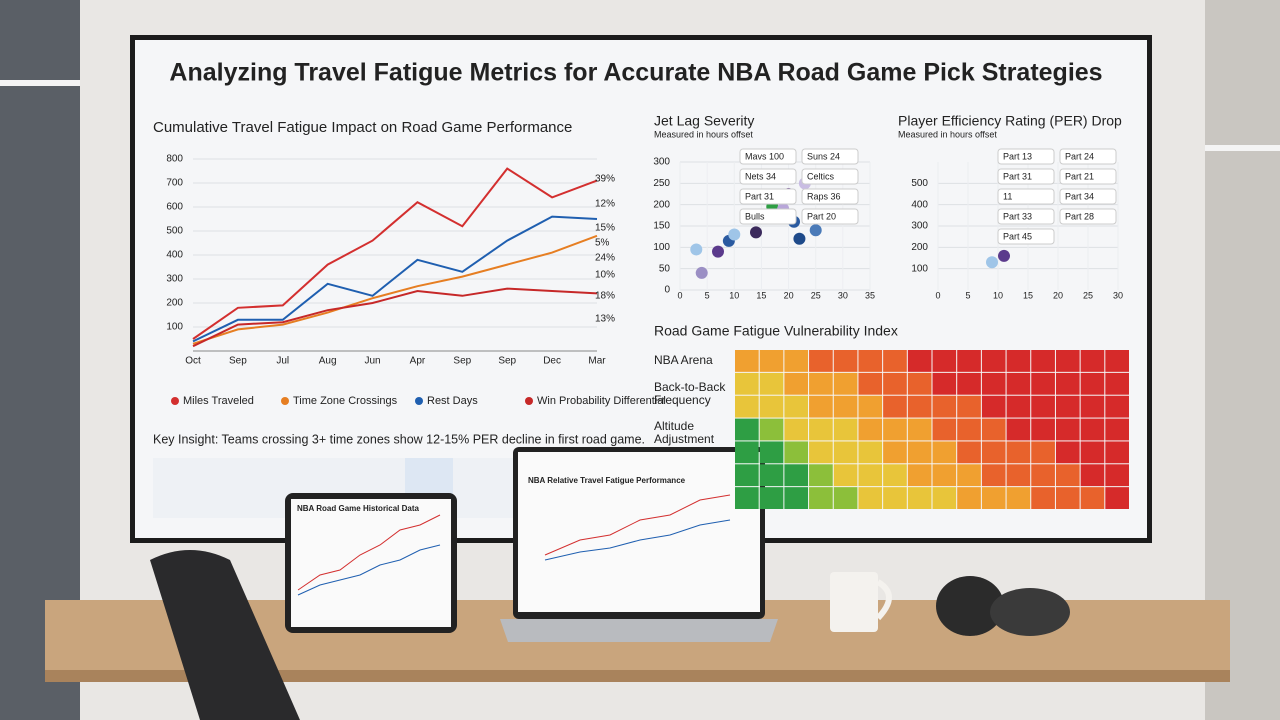 This screenshot has width=1280, height=720. Describe the element at coordinates (605, 204) in the screenshot. I see `end-label: 12%` at that location.